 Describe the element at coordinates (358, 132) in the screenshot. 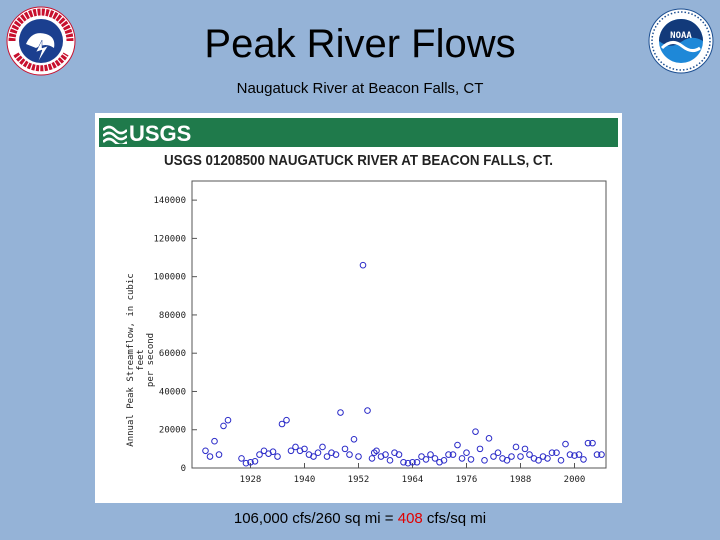

I see `usgs-header-bar: USGS` at that location.